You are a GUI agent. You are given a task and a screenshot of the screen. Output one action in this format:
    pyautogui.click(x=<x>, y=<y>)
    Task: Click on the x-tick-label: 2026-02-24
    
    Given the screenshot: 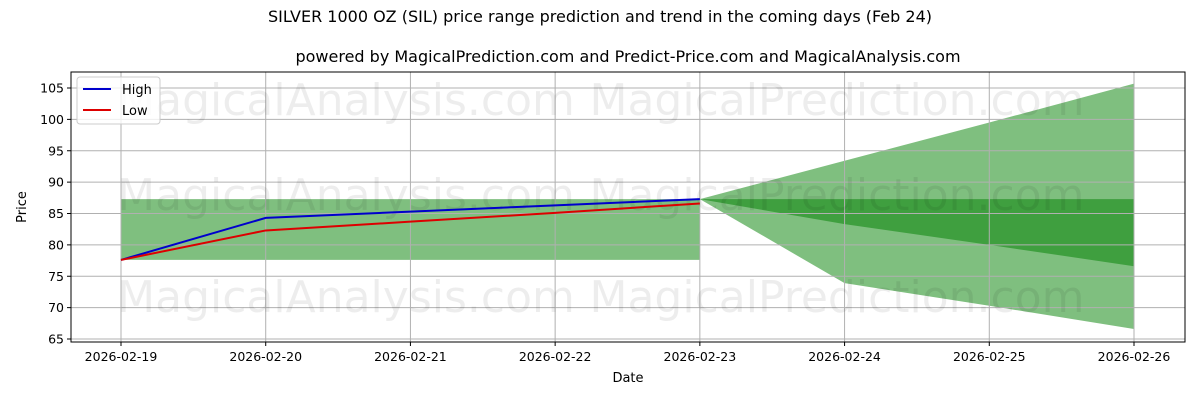 What is the action you would take?
    pyautogui.click(x=844, y=356)
    